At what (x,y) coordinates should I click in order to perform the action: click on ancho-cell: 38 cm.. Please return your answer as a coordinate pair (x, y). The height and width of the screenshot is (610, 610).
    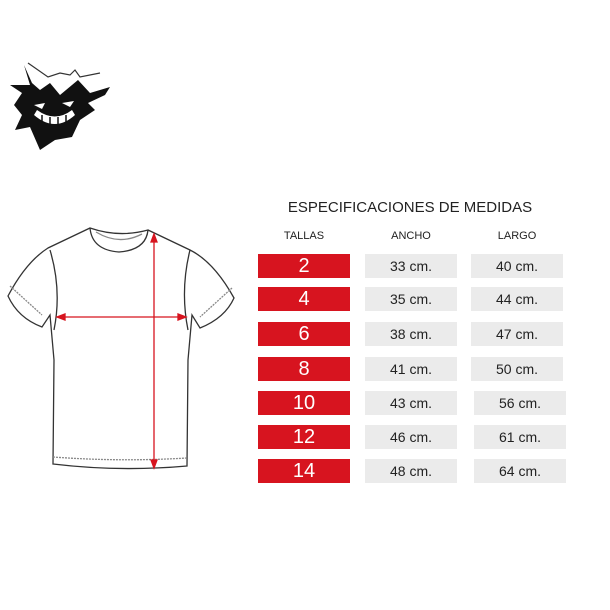
    Looking at the image, I should click on (411, 334).